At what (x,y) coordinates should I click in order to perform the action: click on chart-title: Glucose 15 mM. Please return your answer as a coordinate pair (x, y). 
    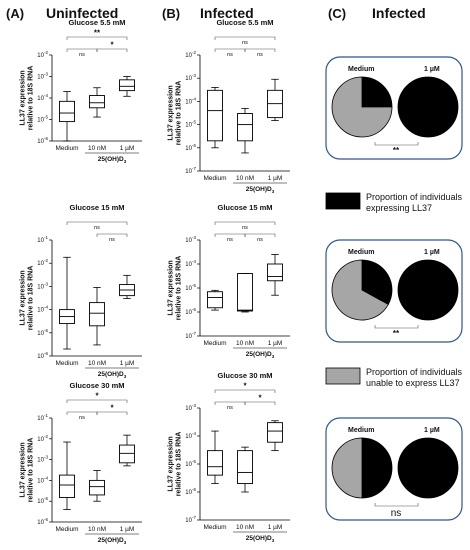
    Looking at the image, I should click on (244, 207).